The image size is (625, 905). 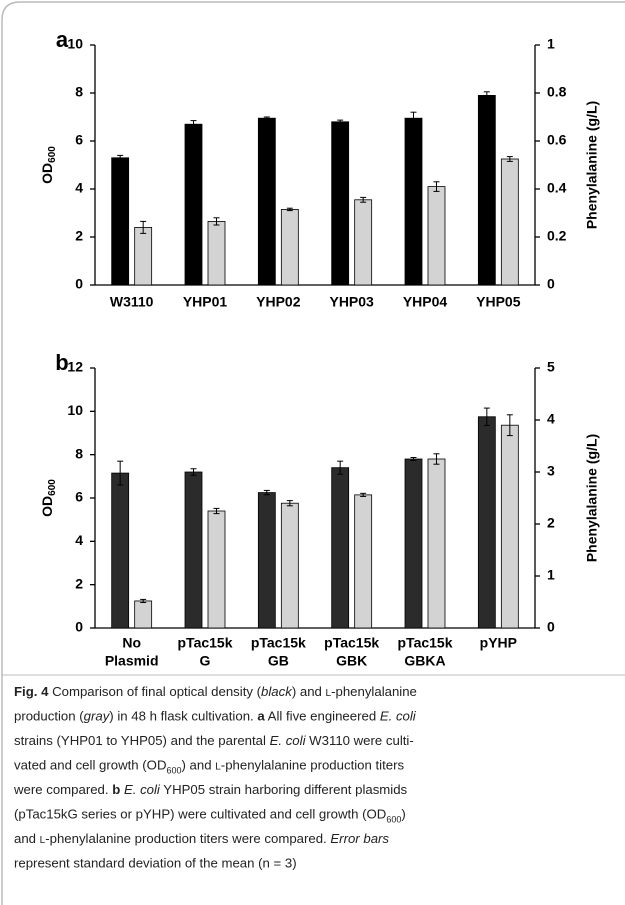 I want to click on y2-tick-label: 0.6, so click(x=557, y=140).